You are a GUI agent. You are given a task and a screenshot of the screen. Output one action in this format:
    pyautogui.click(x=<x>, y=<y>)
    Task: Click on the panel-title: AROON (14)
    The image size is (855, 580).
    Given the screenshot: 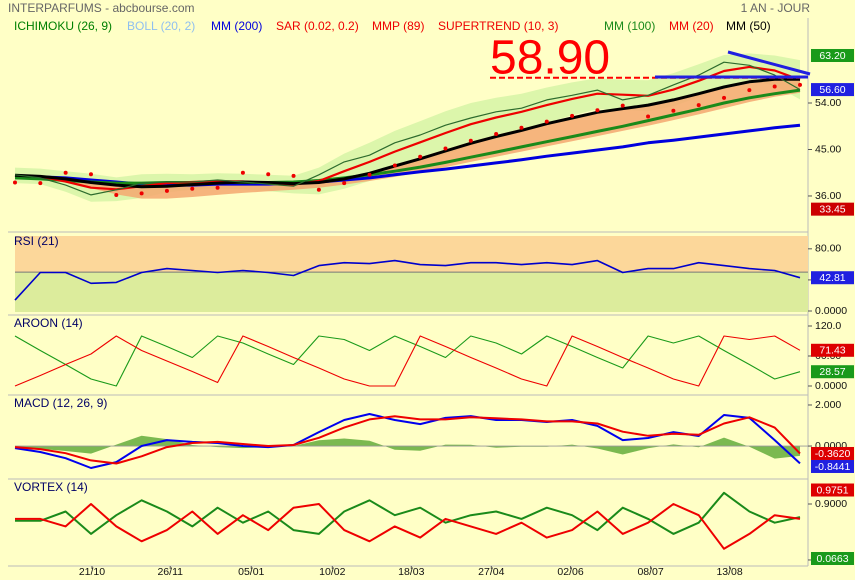 What is the action you would take?
    pyautogui.click(x=48, y=323)
    